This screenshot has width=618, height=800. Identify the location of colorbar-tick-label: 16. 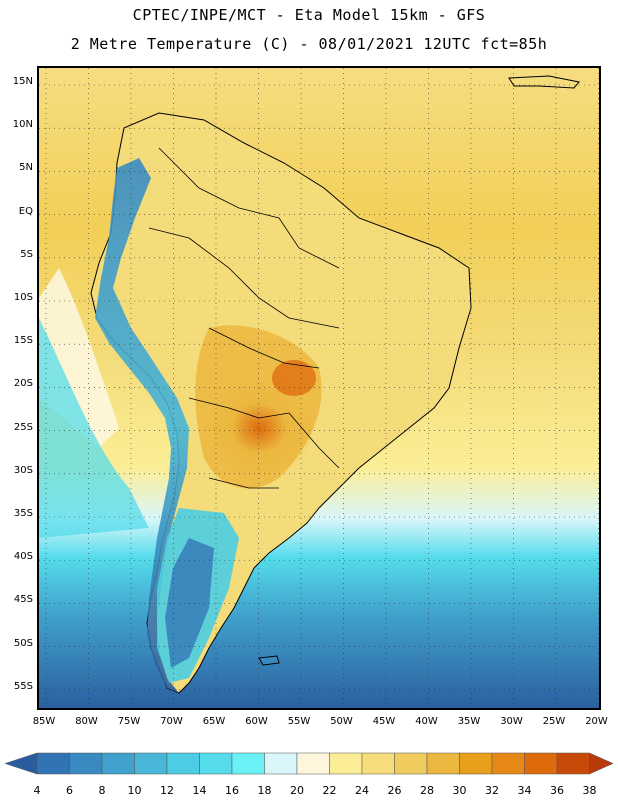
(232, 790).